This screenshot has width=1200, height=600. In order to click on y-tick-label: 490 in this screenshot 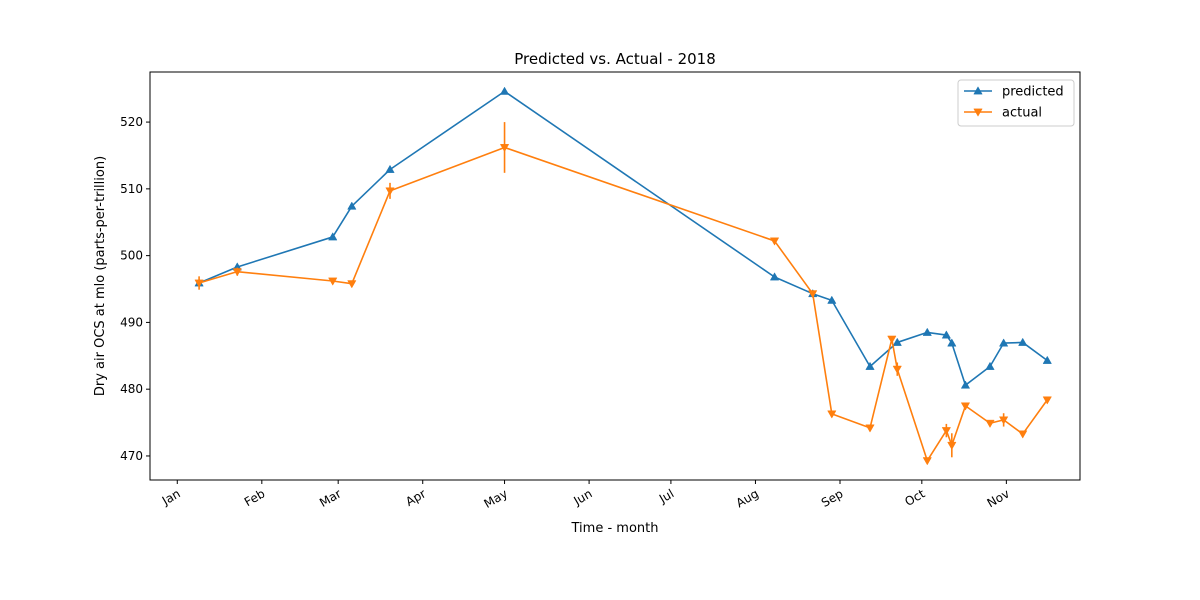, I will do `click(131, 322)`.